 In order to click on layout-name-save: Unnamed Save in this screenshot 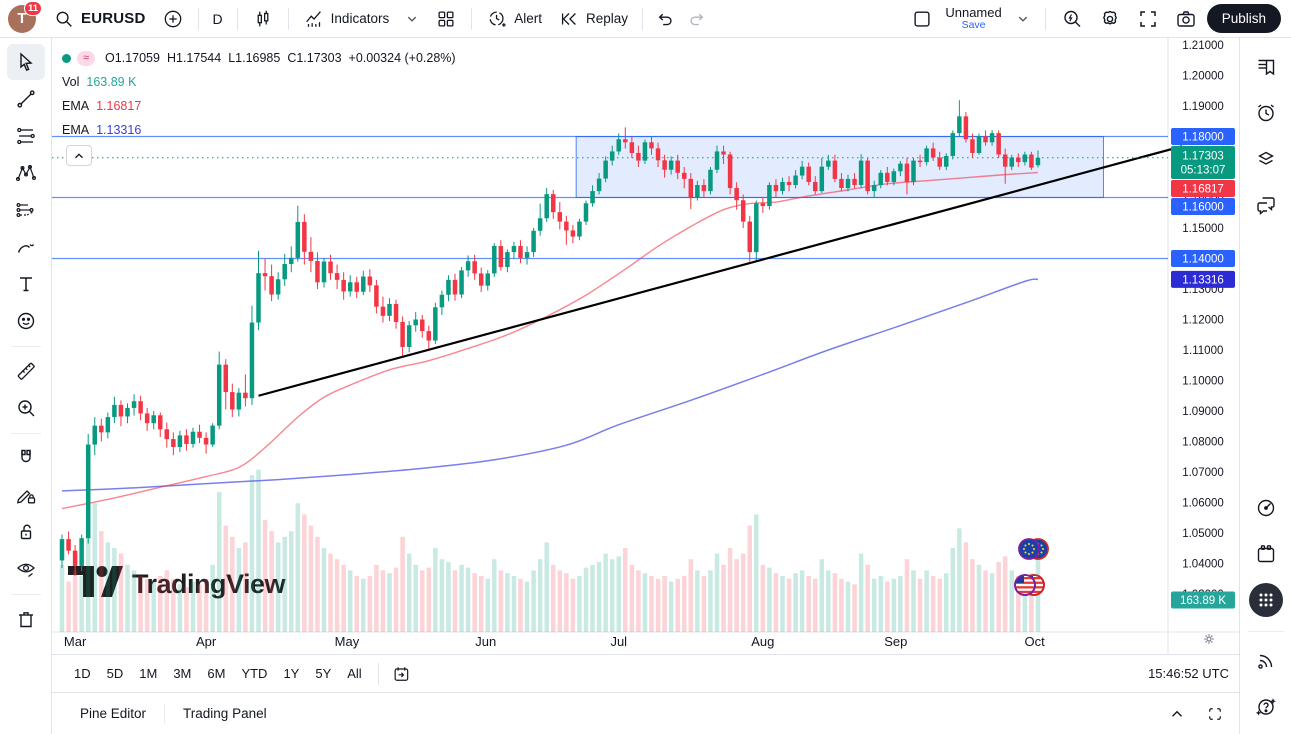, I will do `click(973, 18)`.